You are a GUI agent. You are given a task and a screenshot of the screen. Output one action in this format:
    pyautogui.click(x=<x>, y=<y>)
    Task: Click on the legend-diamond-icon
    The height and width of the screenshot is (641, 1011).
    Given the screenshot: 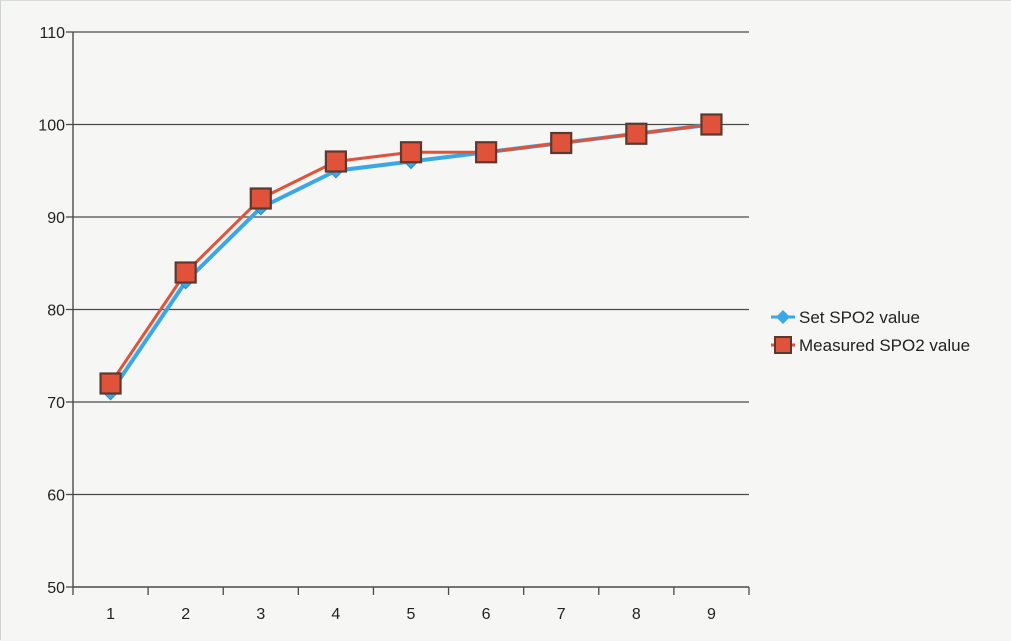 What is the action you would take?
    pyautogui.click(x=783, y=317)
    